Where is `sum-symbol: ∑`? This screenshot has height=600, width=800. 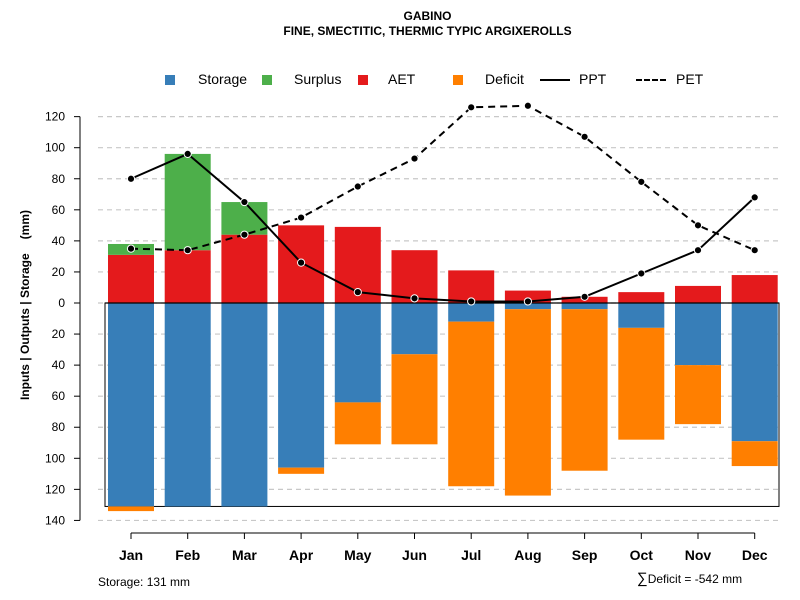 sum-symbol: ∑ is located at coordinates (642, 578).